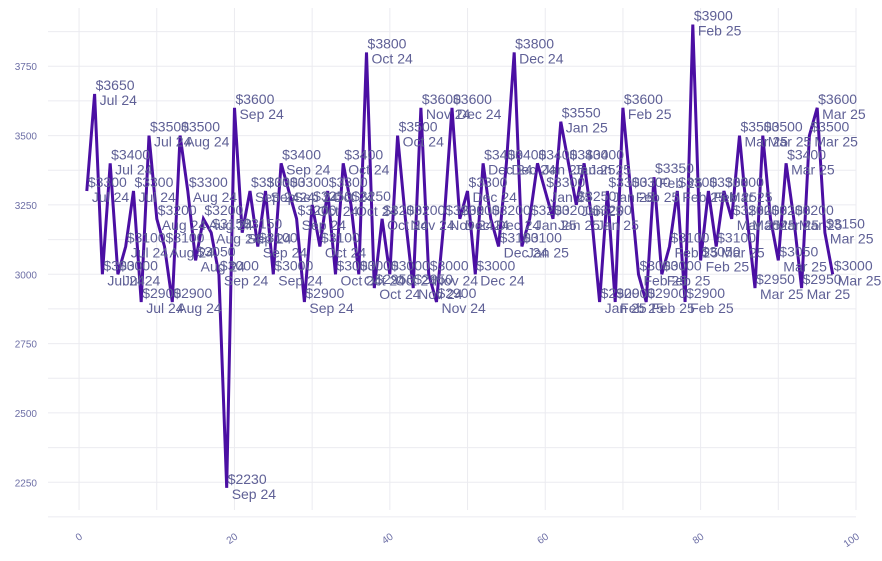  Describe the element at coordinates (26, 275) in the screenshot. I see `y-axis-ticks: 2250 2500 2750 3000 3250 3500 3750` at that location.